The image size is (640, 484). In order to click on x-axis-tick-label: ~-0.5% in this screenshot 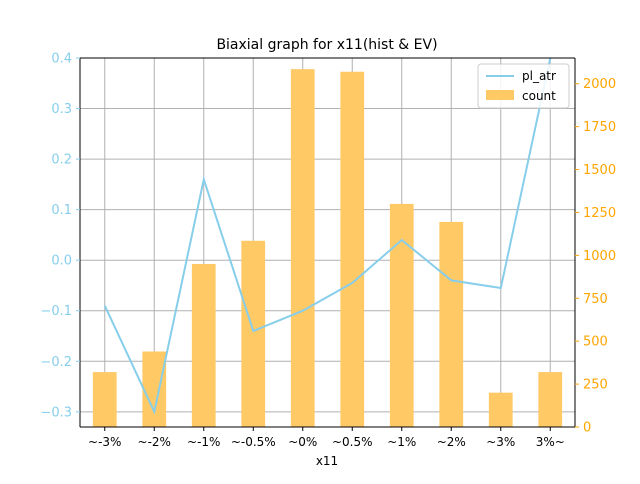, I will do `click(253, 442)`.